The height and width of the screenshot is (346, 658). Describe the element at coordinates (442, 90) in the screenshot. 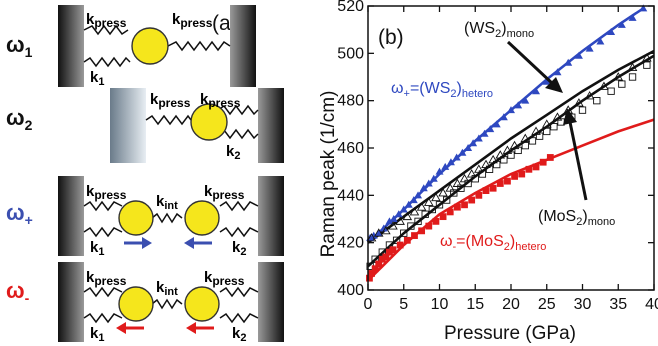

I see `annotation-omega-plus: ω+=(WS2)hetero` at that location.